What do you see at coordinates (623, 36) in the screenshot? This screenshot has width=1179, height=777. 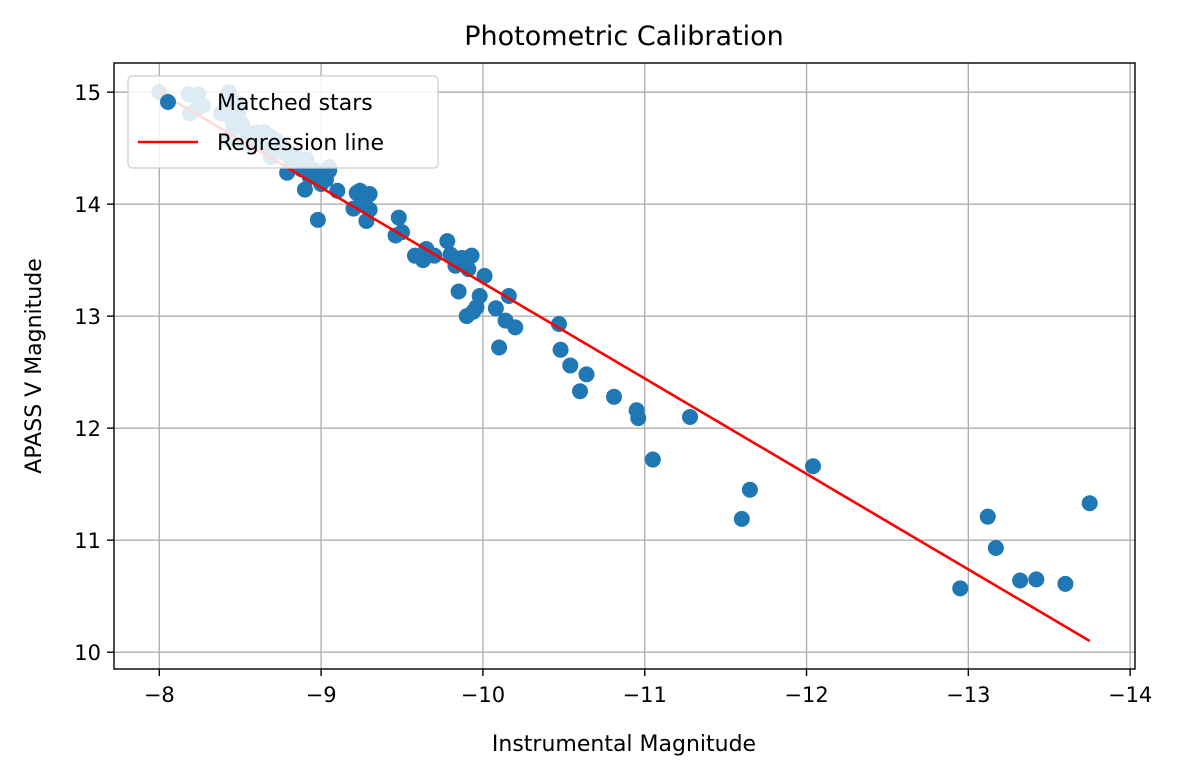 I see `chart-title: Photometric Calibration` at bounding box center [623, 36].